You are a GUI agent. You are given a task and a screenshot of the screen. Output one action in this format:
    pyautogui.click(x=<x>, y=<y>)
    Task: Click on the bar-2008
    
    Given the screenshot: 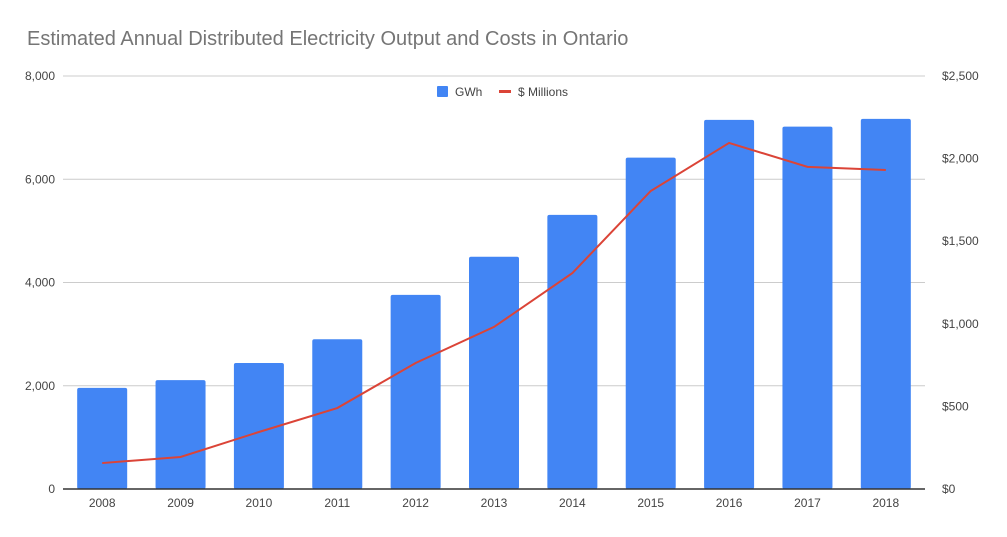 What is the action you would take?
    pyautogui.click(x=102, y=438)
    